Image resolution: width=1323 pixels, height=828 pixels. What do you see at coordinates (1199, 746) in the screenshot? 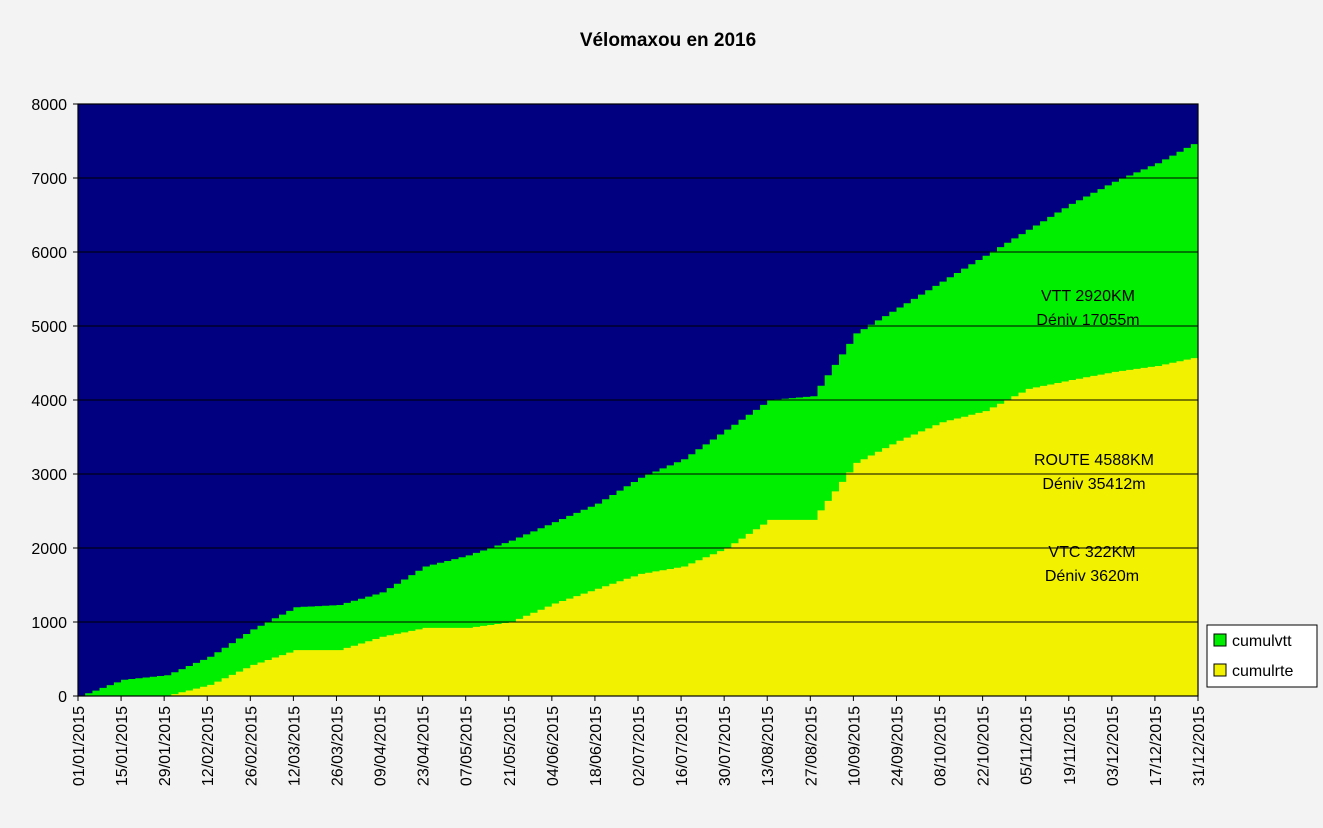
I see `x-tick-label-26: 31/12/2015` at bounding box center [1199, 746].